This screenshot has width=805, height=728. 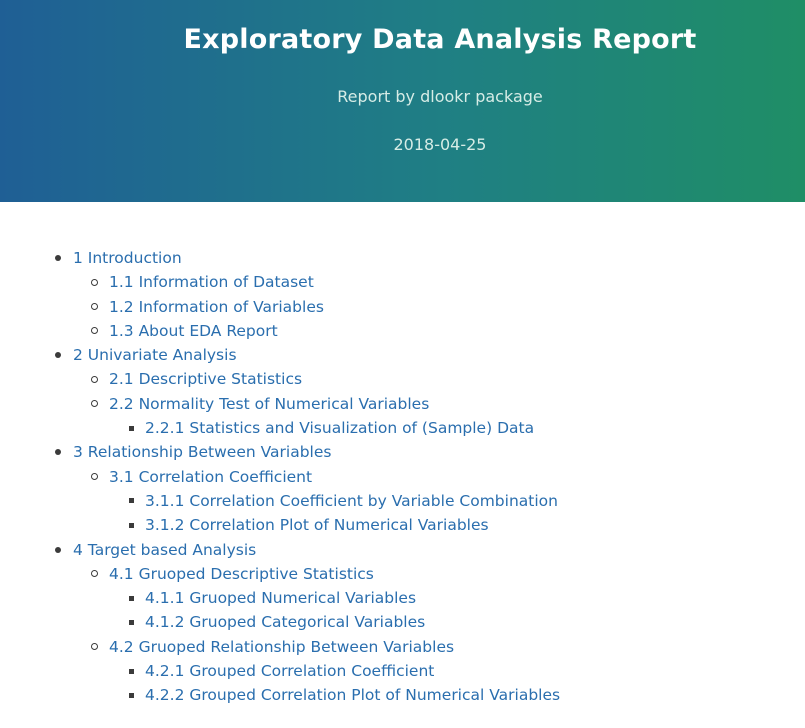 What do you see at coordinates (211, 282) in the screenshot?
I see `toc-link: 1.1 Information of Dataset` at bounding box center [211, 282].